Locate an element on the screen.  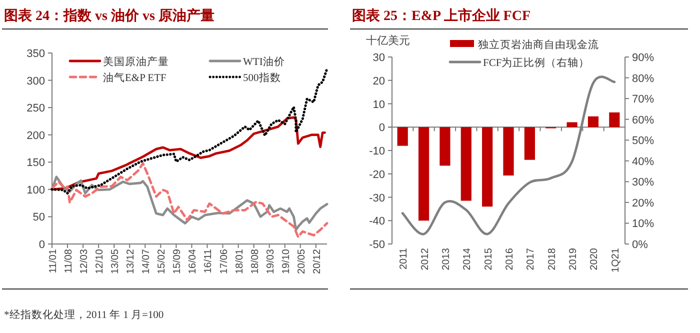
y2-tick-label: 50% is located at coordinates (643, 141).